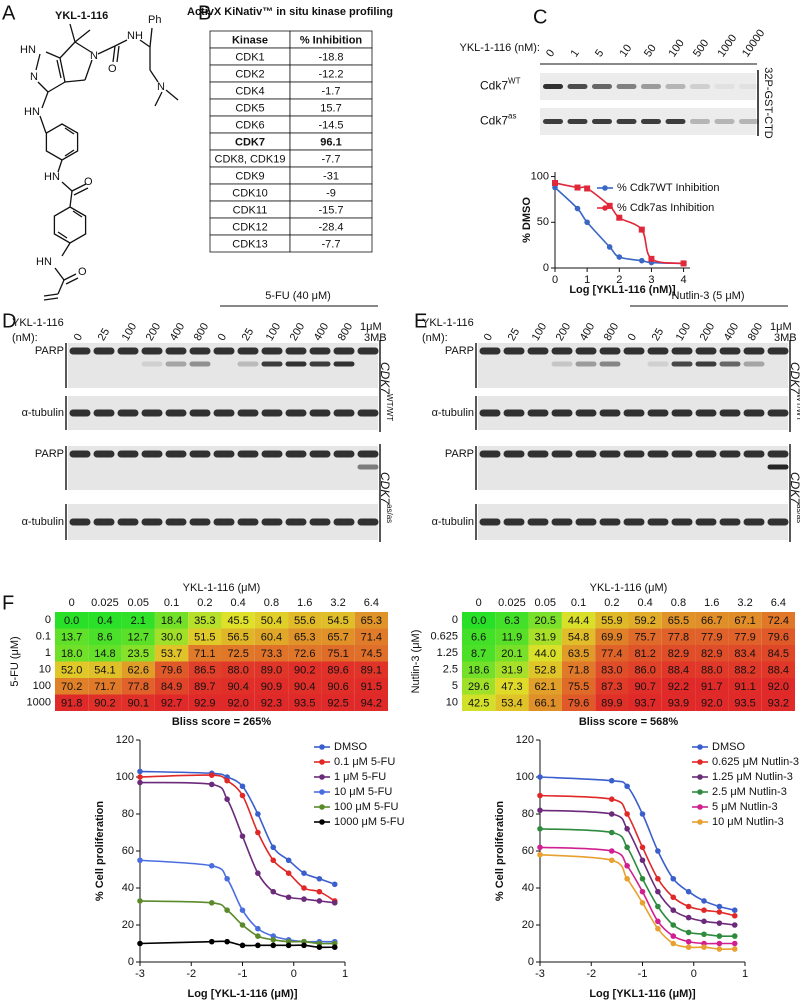 The image size is (800, 1002). I want to click on lane-label: 400, so click(178, 332).